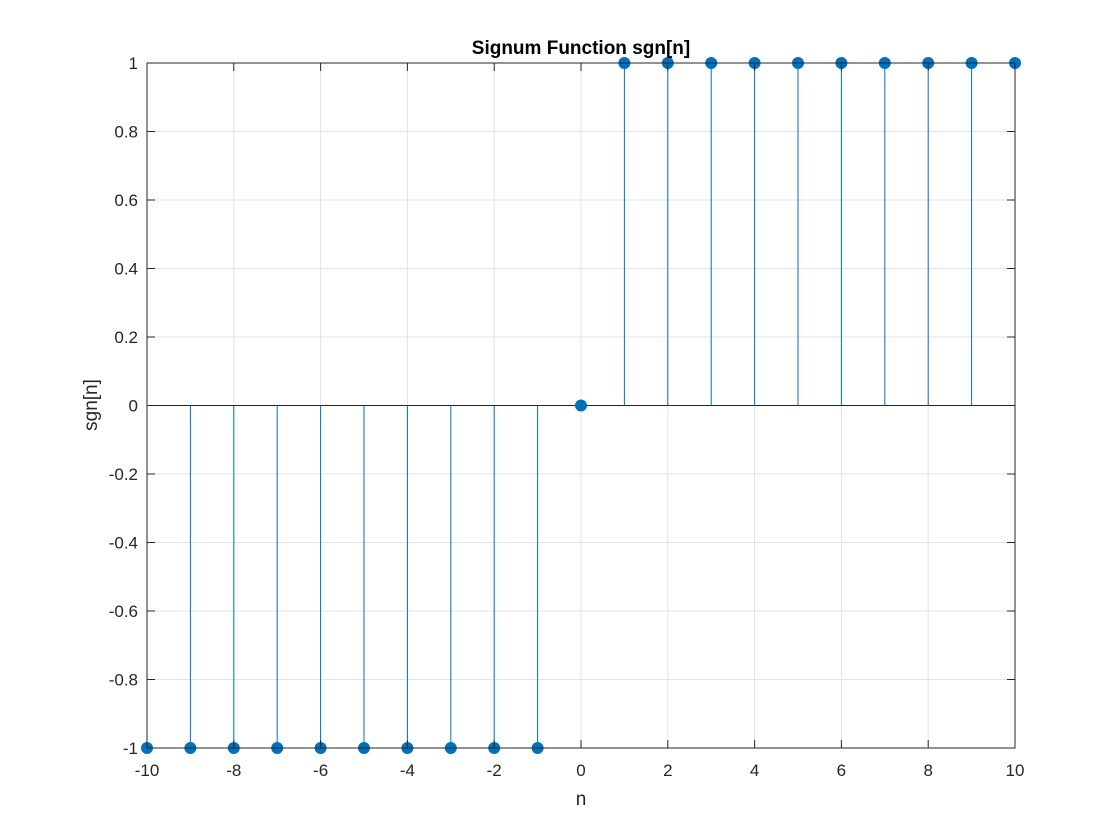 The width and height of the screenshot is (1120, 840). I want to click on y-tick-label: 0.8, so click(126, 132).